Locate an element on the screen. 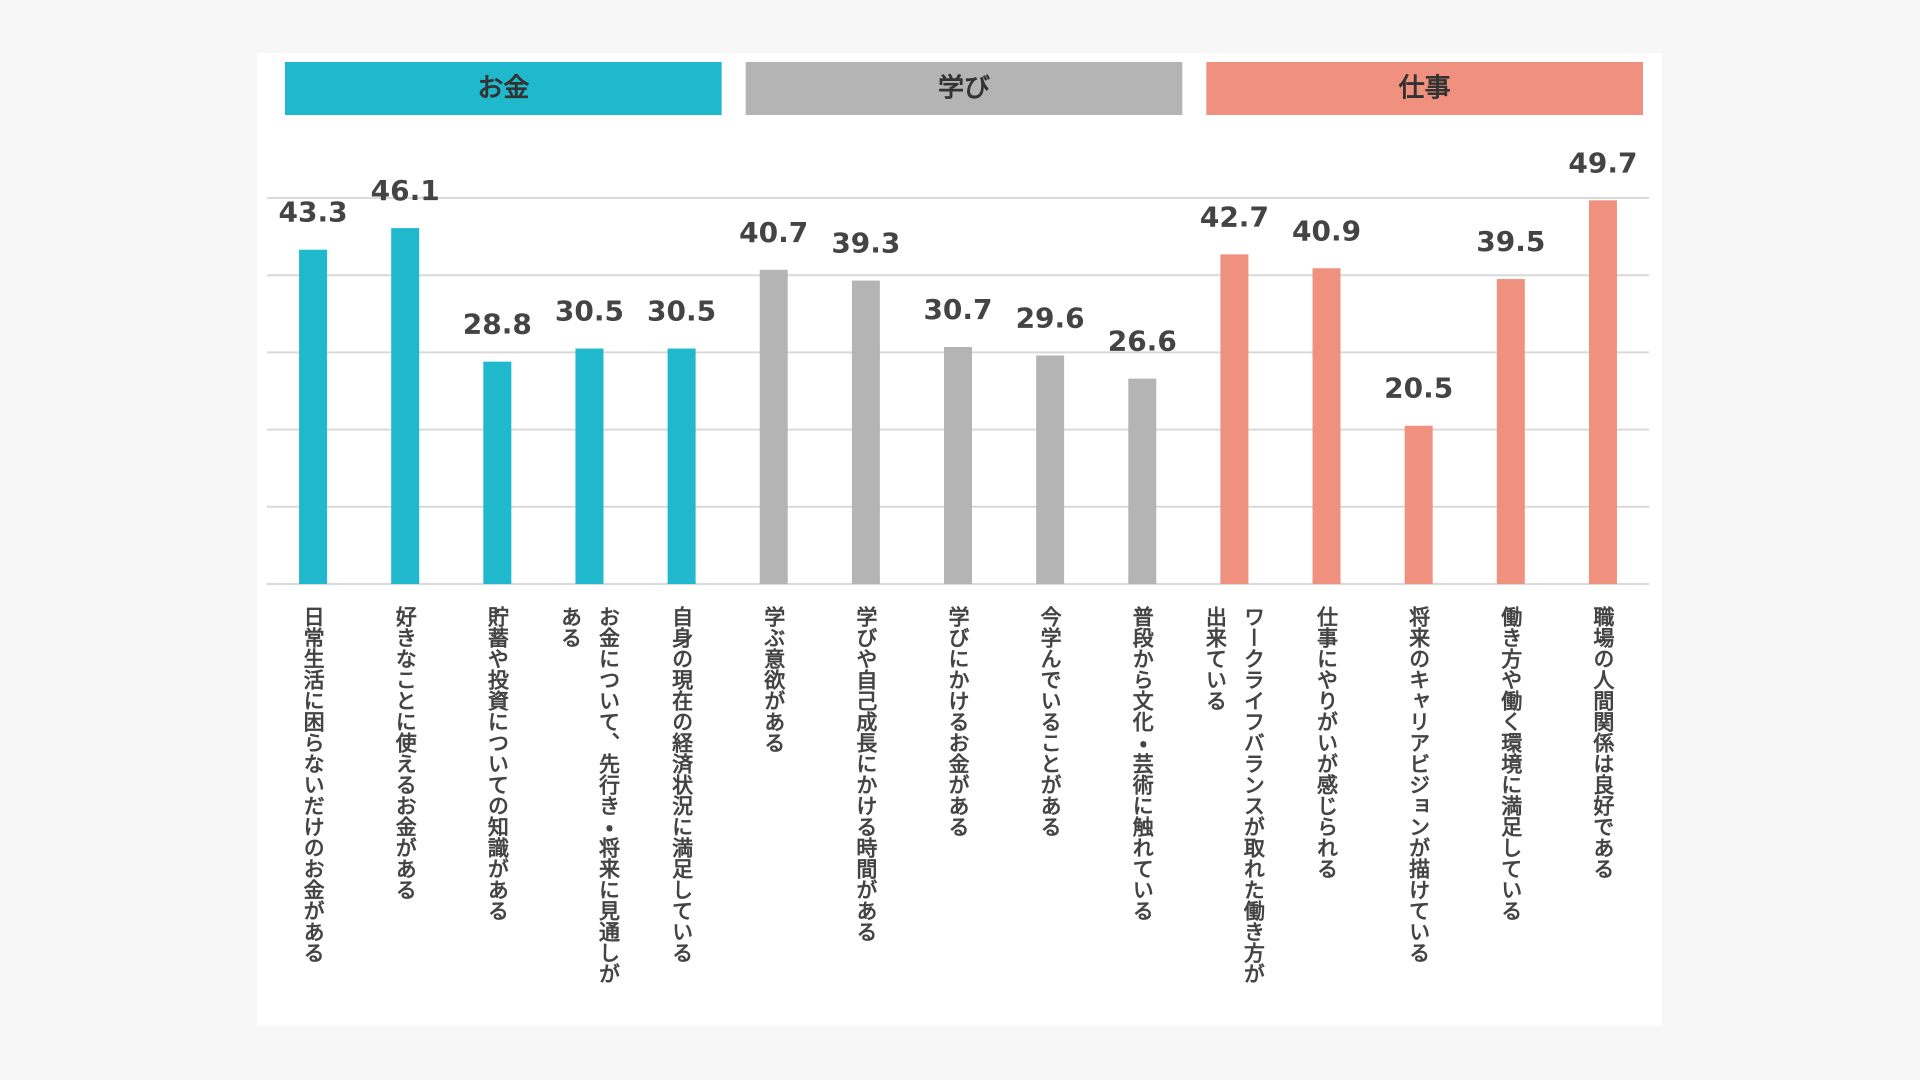 This screenshot has height=1080, width=1920. group-header-label: お金 is located at coordinates (503, 89).